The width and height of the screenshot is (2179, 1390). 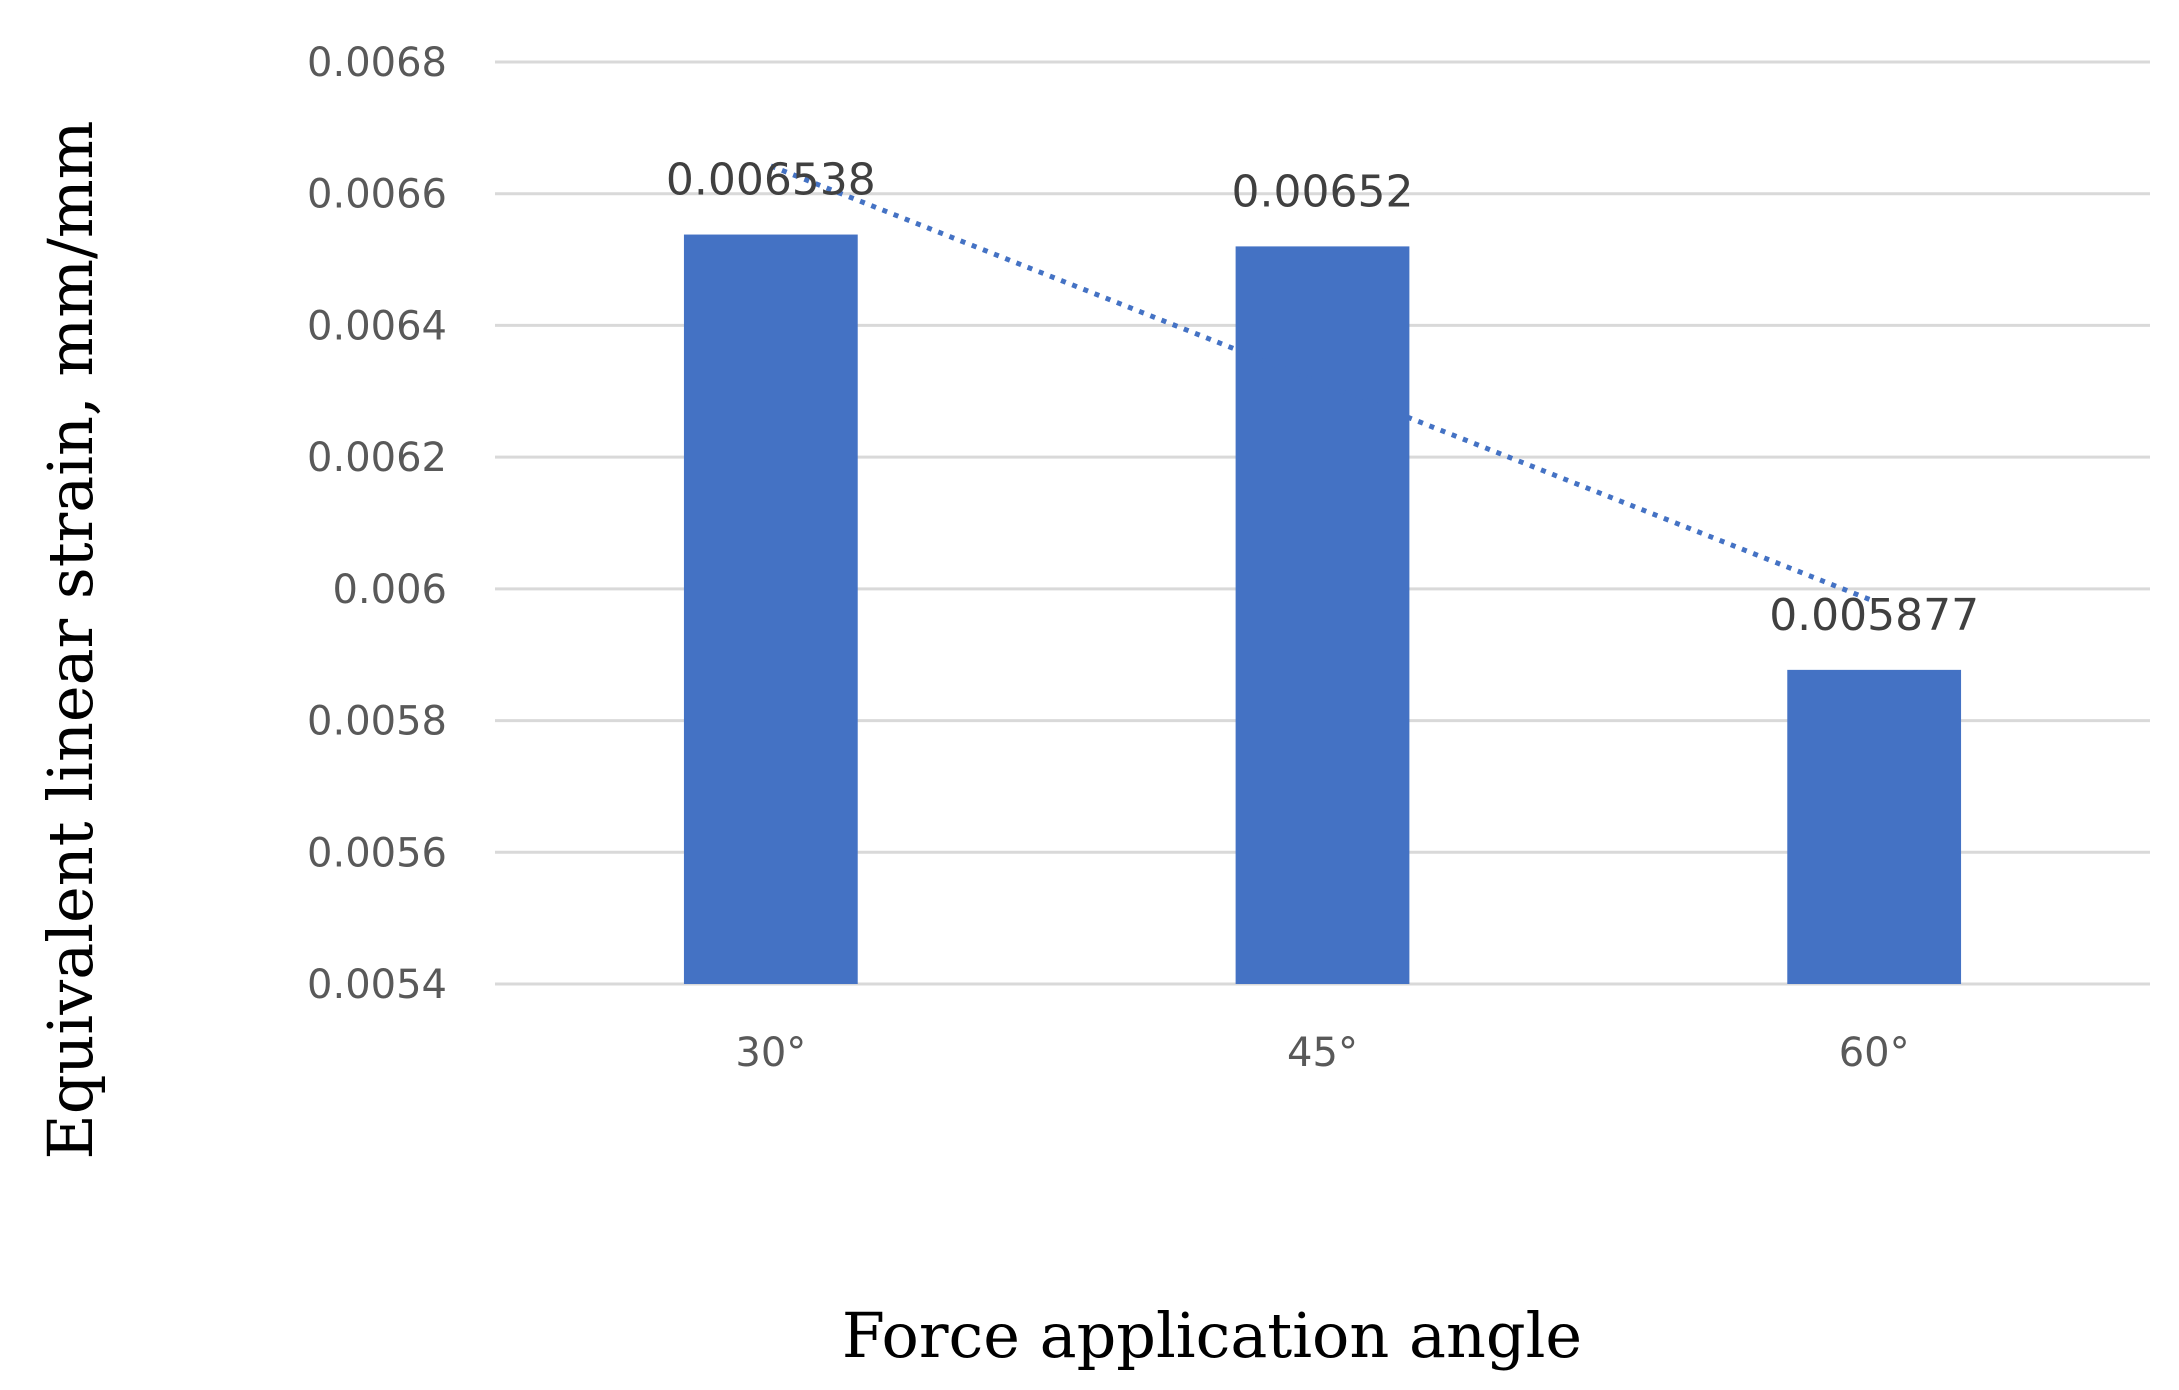 What do you see at coordinates (377, 63) in the screenshot?
I see `y-tick-label: 0.0068` at bounding box center [377, 63].